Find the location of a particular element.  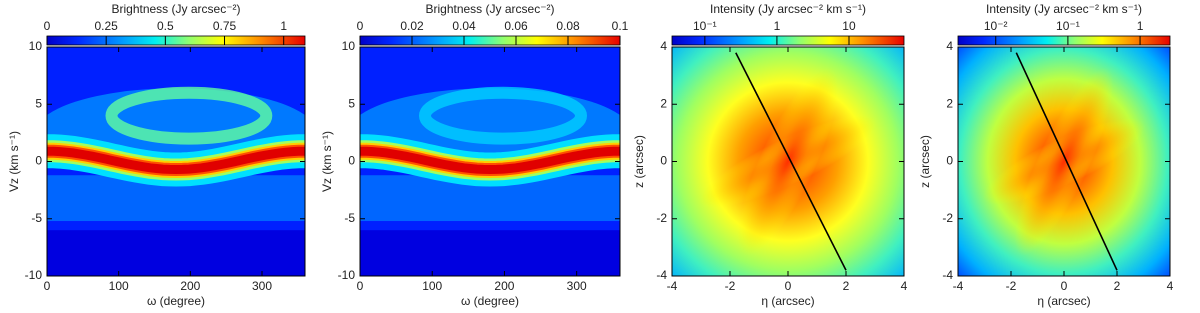

colorbar-tick-label: 0.75 is located at coordinates (225, 26).